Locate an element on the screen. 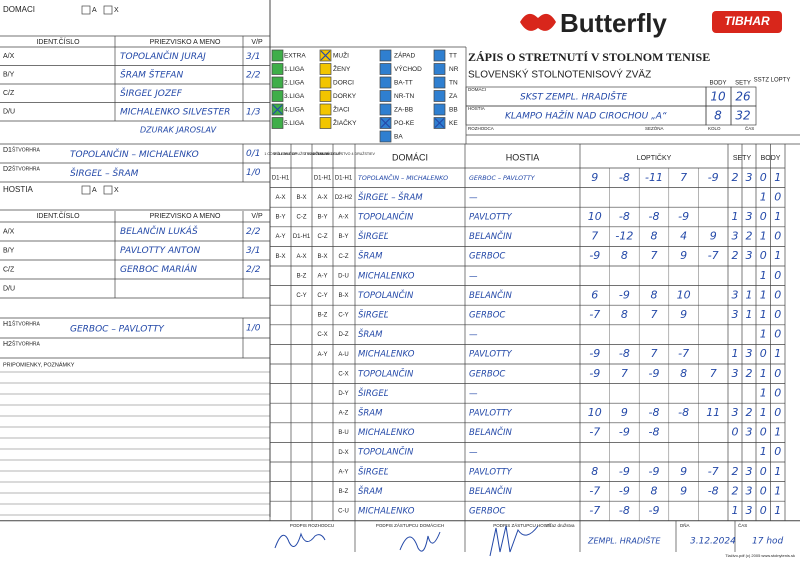 Image resolution: width=800 pixels, height=562 pixels. column-label: IDENT.ČÍSLO is located at coordinates (58, 41).